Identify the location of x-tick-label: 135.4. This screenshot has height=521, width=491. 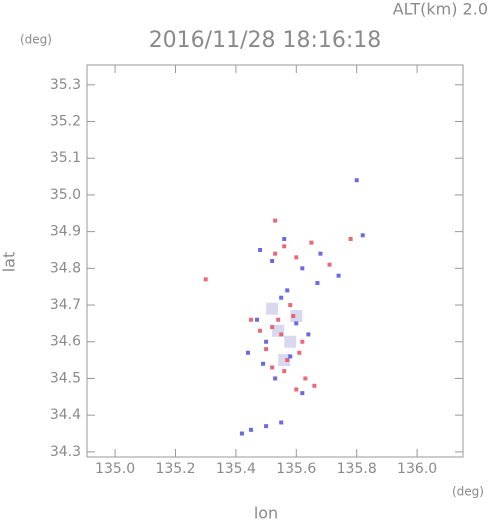
(236, 469).